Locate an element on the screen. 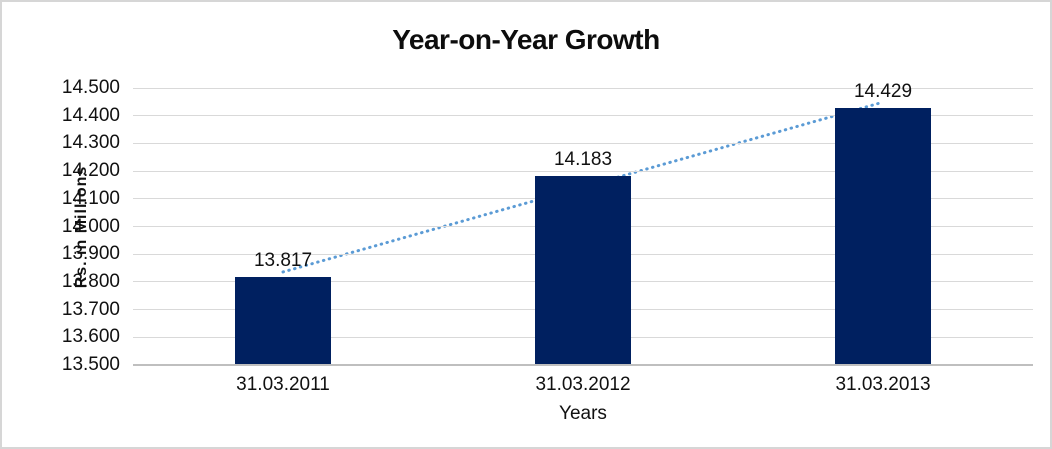  y-tick-label: 13.600 is located at coordinates (90, 337).